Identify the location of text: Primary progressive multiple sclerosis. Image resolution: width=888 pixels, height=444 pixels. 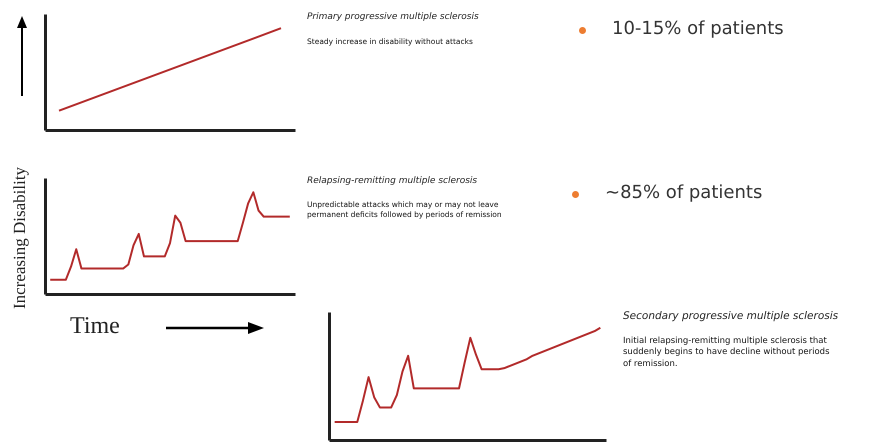
(393, 17).